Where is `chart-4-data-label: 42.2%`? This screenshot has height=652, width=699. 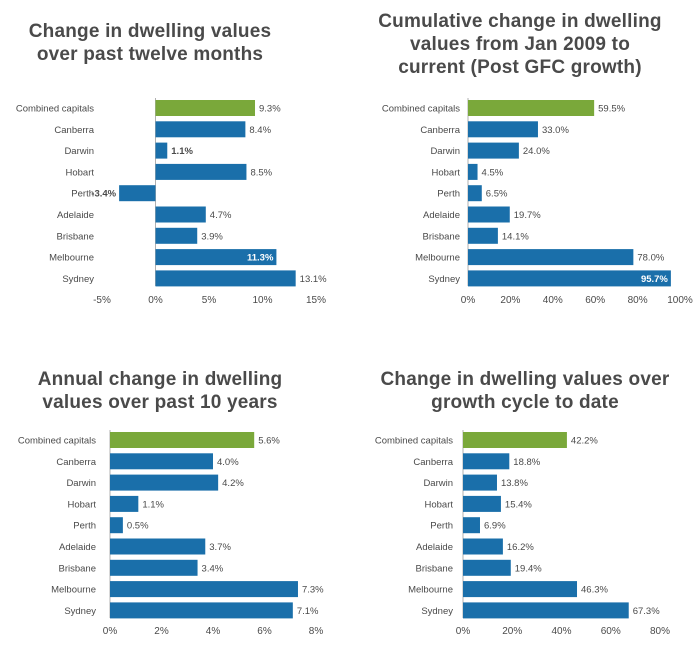 chart-4-data-label: 42.2% is located at coordinates (584, 441).